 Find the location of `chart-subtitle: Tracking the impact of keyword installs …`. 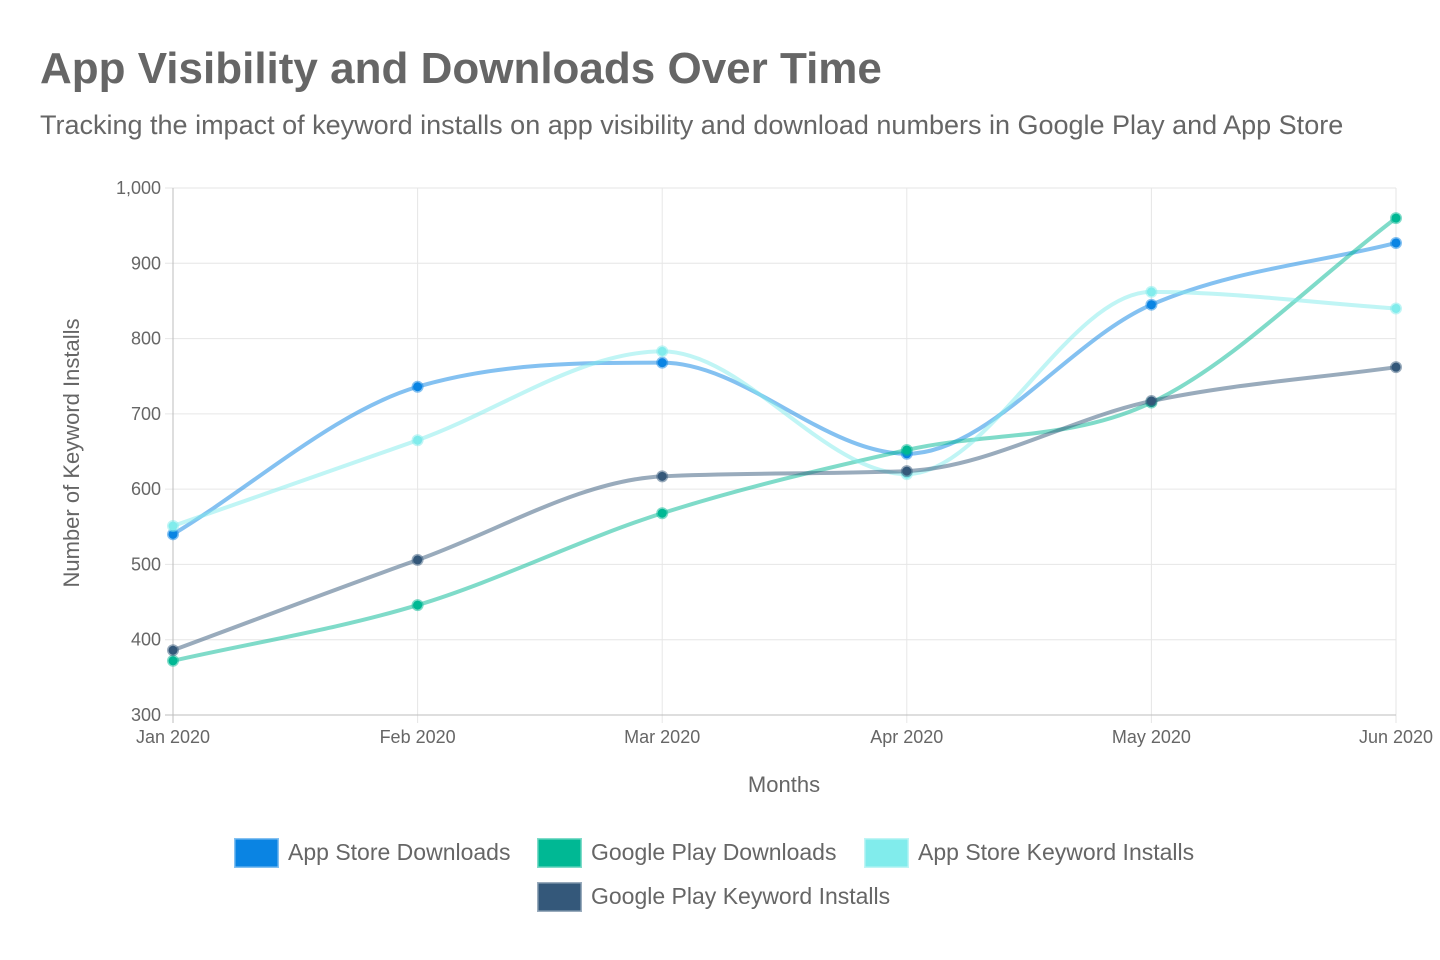

chart-subtitle: Tracking the impact of keyword installs … is located at coordinates (692, 125).